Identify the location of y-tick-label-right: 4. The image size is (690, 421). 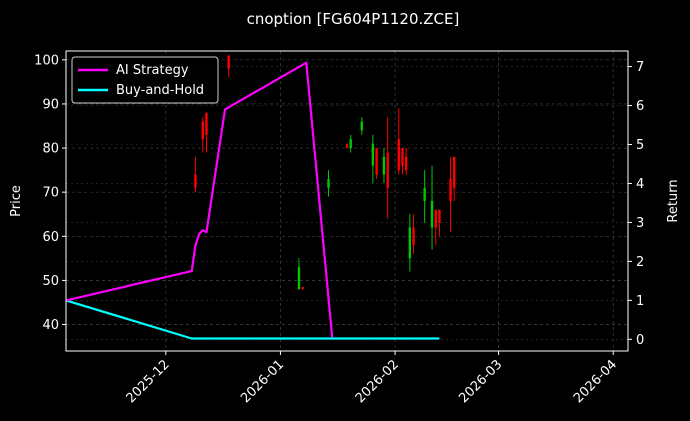
(640, 184).